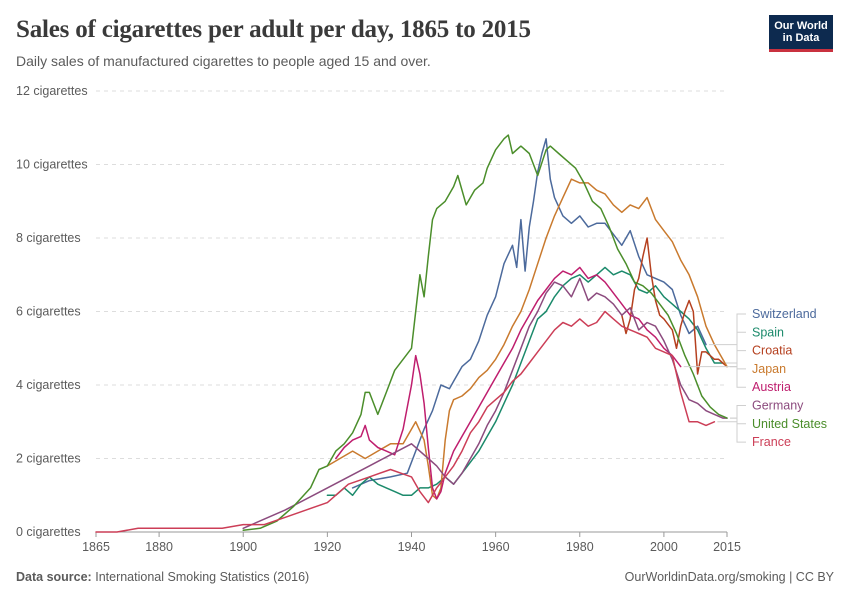 This screenshot has width=850, height=600. What do you see at coordinates (772, 351) in the screenshot?
I see `legend-label-croatia: Croatia` at bounding box center [772, 351].